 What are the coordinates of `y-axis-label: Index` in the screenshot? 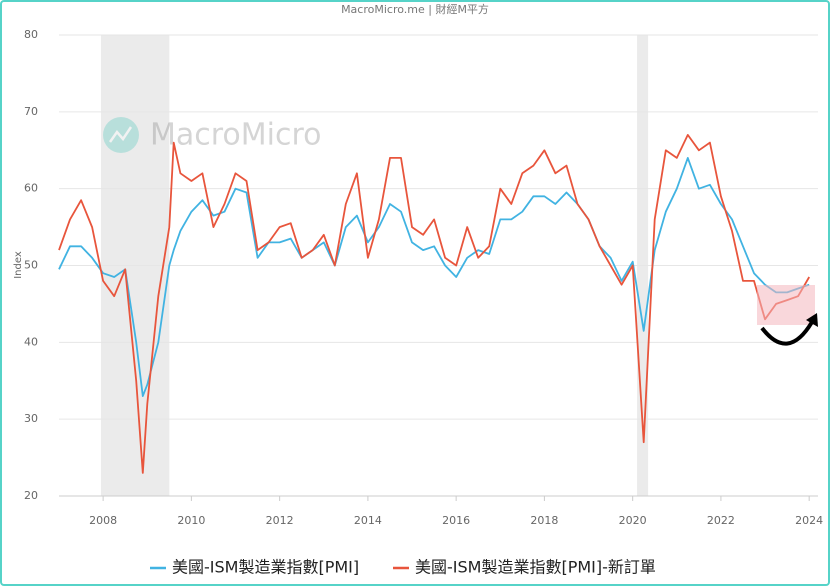 It's located at (18, 265).